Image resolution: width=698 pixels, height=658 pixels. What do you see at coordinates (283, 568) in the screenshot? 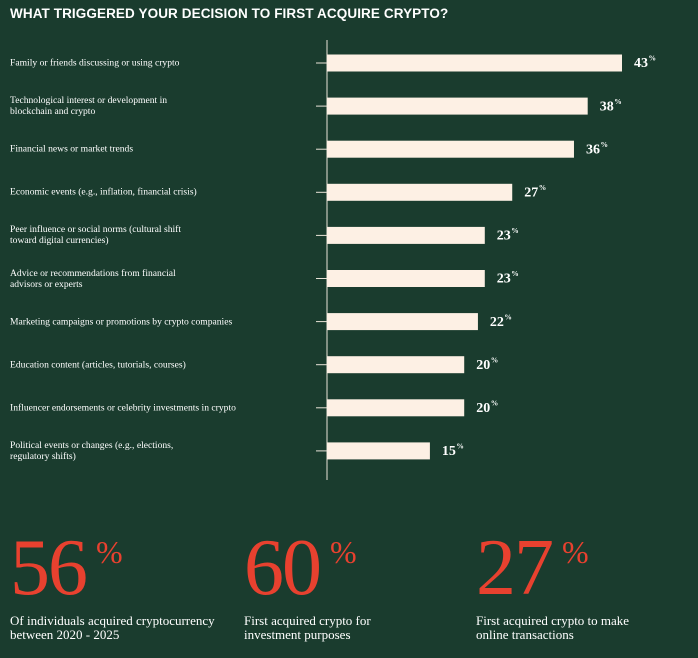
I see `stat-value: 60` at bounding box center [283, 568].